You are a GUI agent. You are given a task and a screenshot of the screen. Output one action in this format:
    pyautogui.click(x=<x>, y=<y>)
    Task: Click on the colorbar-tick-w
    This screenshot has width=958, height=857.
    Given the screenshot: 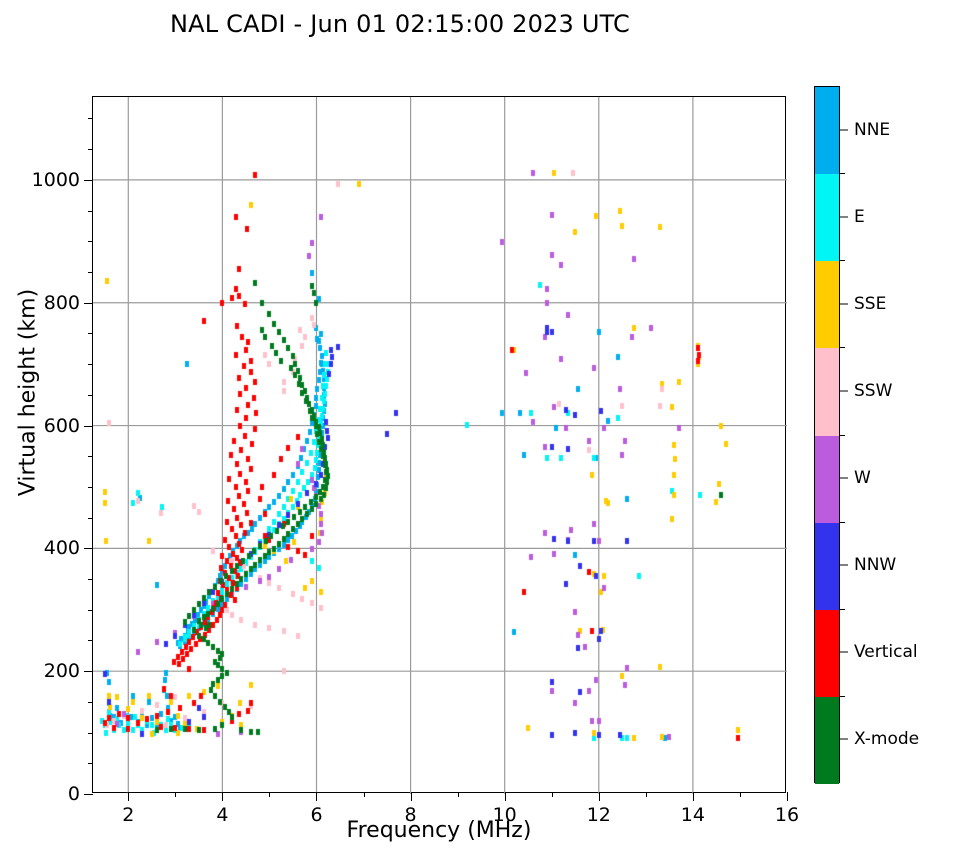 What is the action you would take?
    pyautogui.click(x=844, y=478)
    